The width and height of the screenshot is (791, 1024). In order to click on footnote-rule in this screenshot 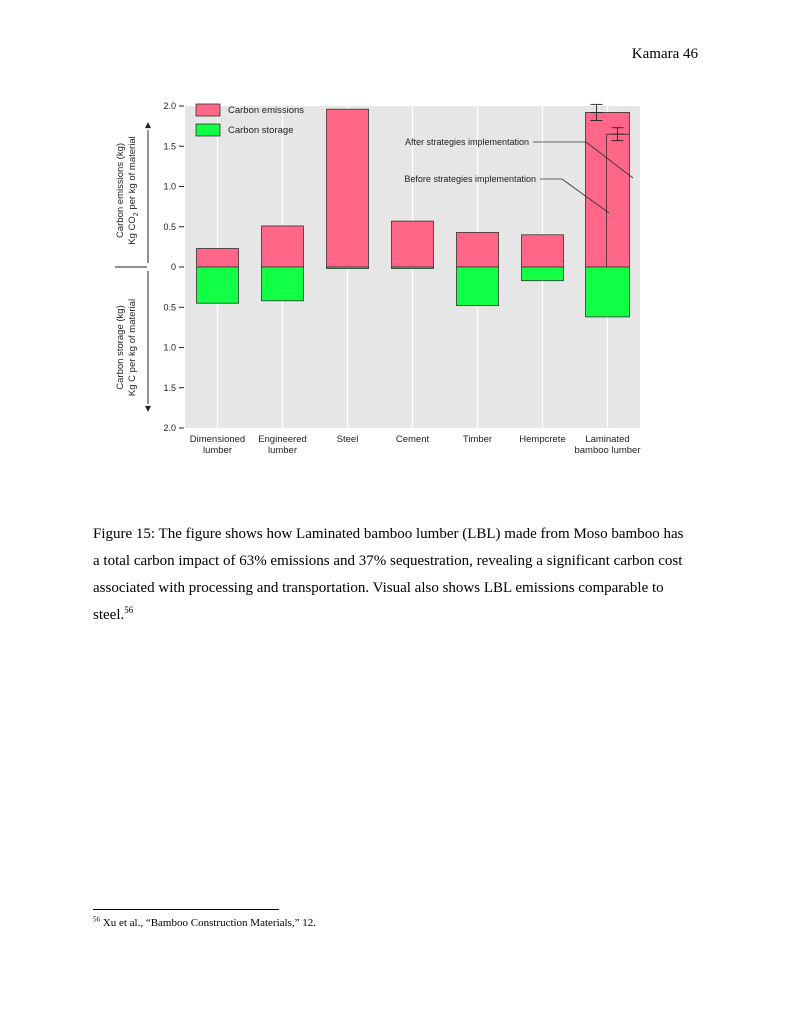, I will do `click(186, 909)`.